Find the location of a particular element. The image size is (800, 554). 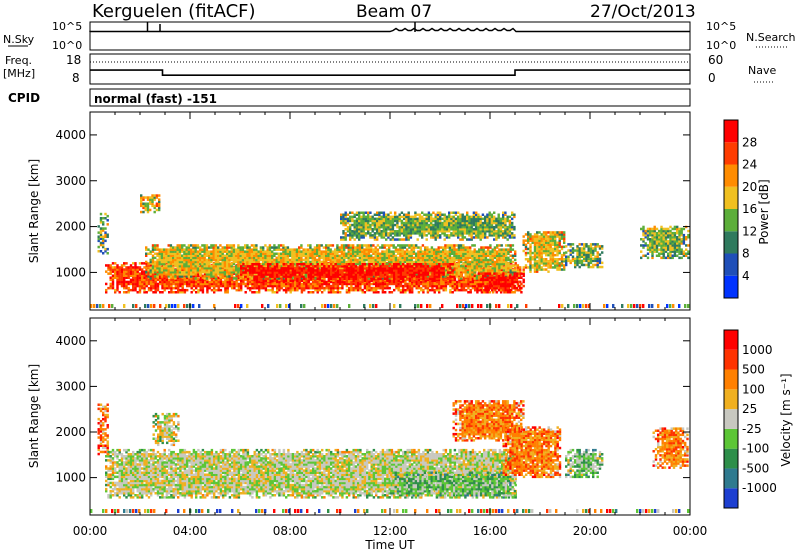

nsearch-tick-top: 10^5 is located at coordinates (721, 26).